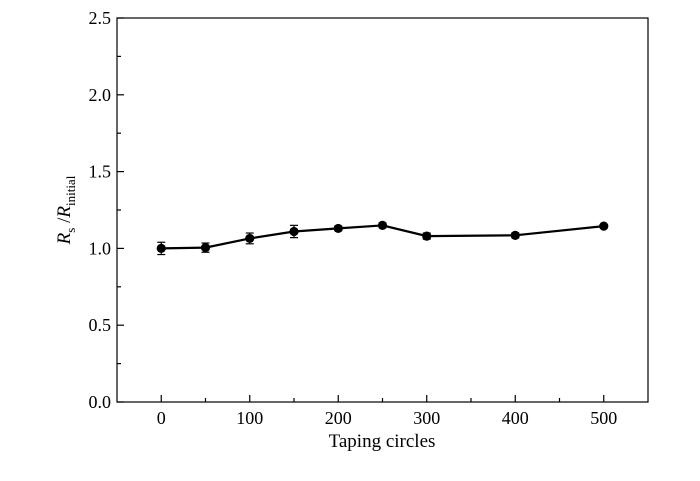  Describe the element at coordinates (426, 418) in the screenshot. I see `x-tick-label: 300` at that location.